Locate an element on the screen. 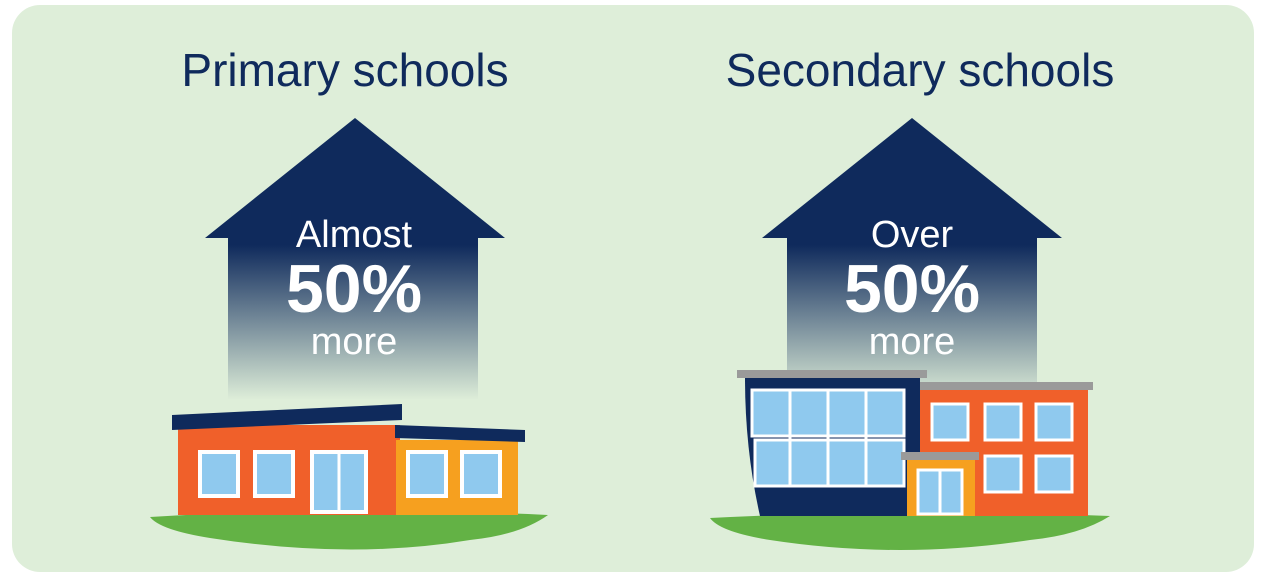 The image size is (1266, 577). secondary-building is located at coordinates (910, 460).